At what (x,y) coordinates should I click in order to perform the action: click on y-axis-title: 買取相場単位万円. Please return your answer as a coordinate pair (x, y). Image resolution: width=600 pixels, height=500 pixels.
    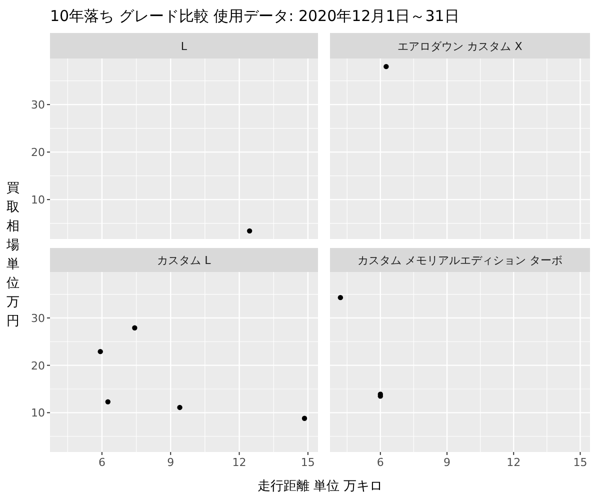
    Looking at the image, I should click on (13, 255).